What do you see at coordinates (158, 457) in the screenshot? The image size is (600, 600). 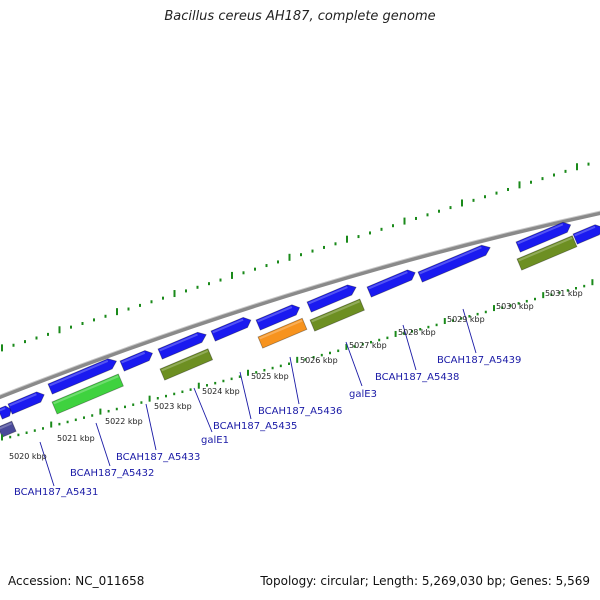 I see `gene-label: BCAH187_A5433` at bounding box center [158, 457].